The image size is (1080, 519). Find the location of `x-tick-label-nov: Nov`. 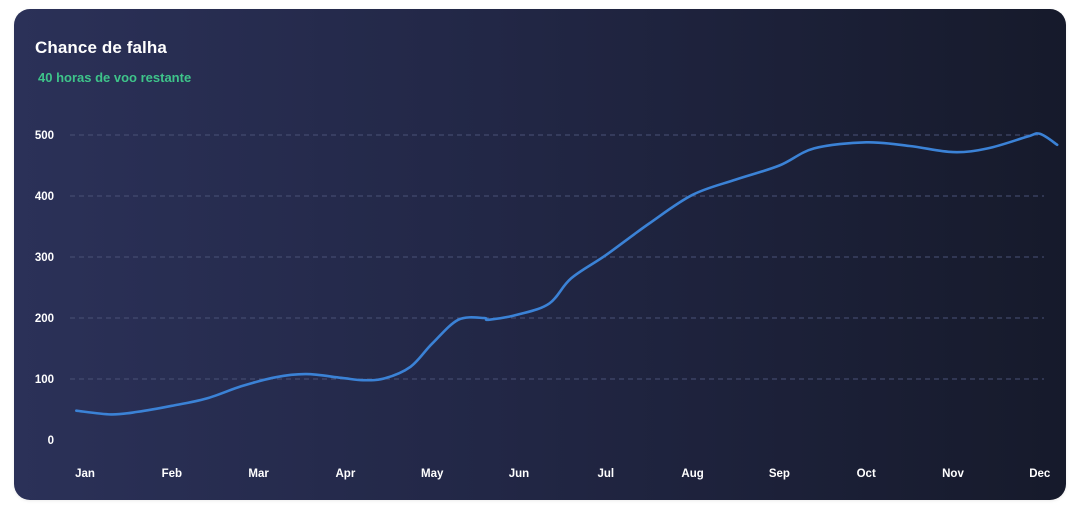

x-tick-label-nov: Nov is located at coordinates (953, 474).